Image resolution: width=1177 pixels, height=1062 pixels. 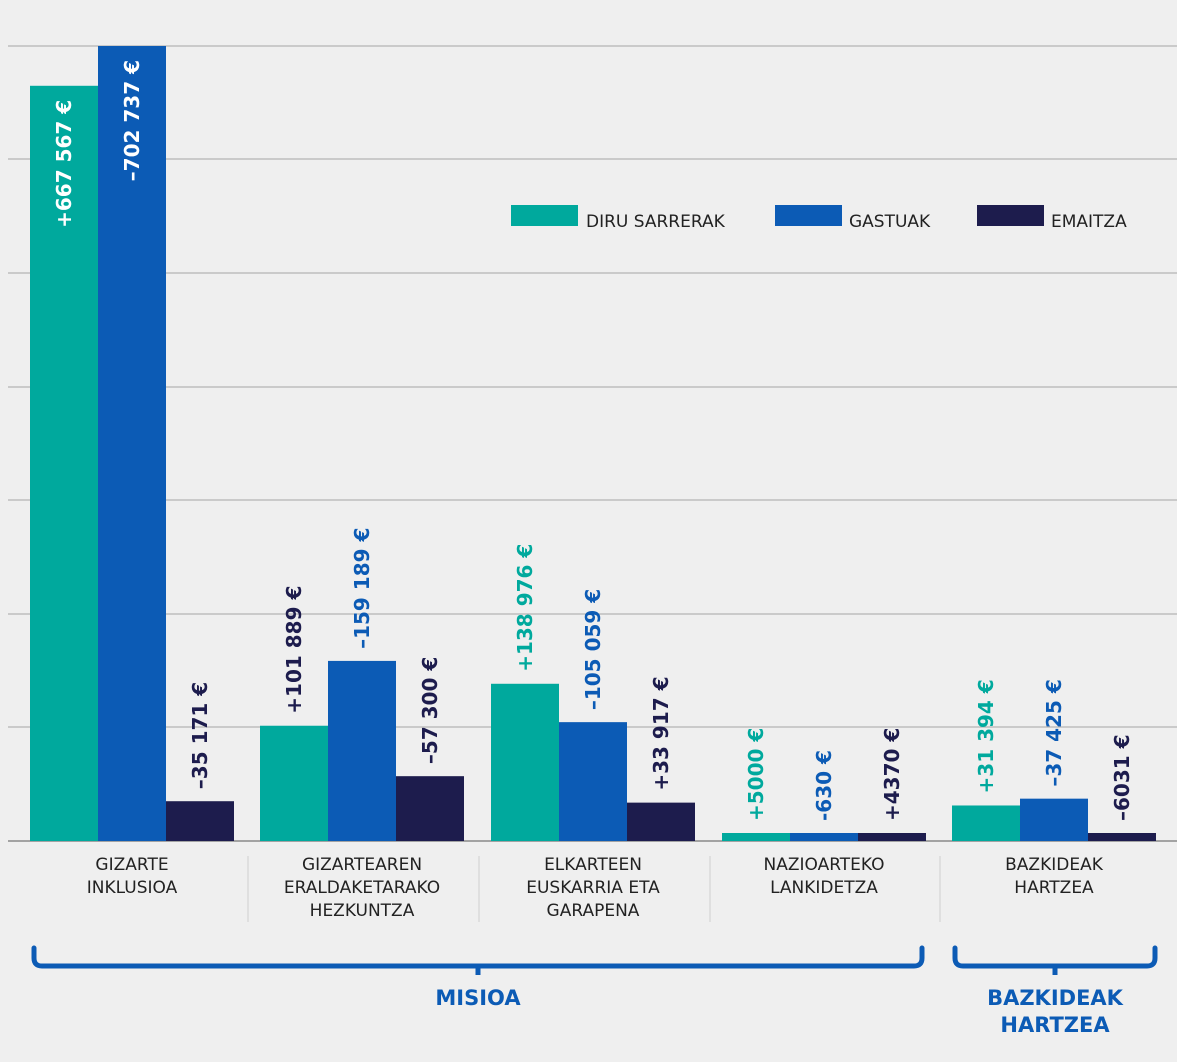 I want to click on category-label: HARTZEA, so click(x=1054, y=888).